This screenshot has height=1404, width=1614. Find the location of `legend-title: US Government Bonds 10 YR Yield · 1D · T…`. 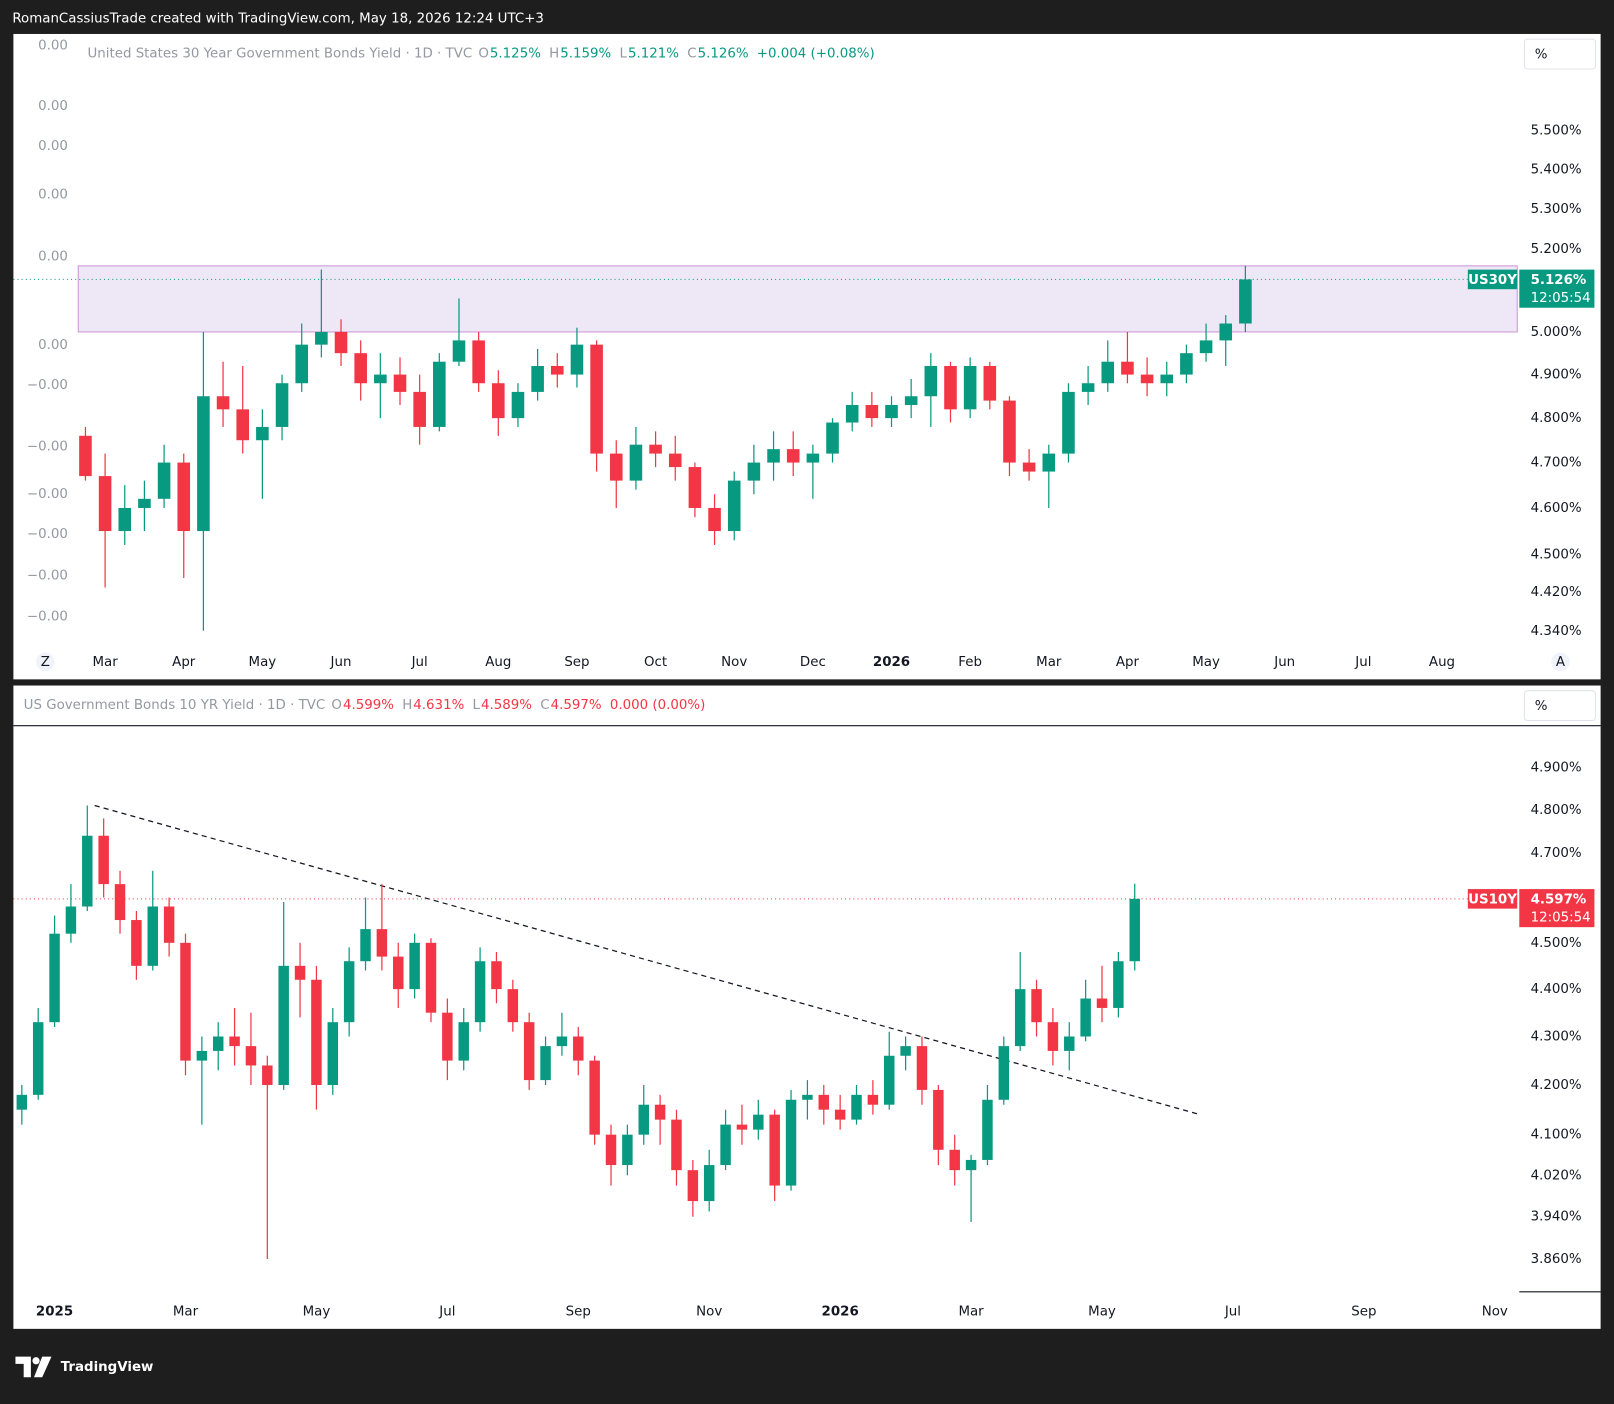

legend-title: US Government Bonds 10 YR Yield · 1D · T… is located at coordinates (175, 705).